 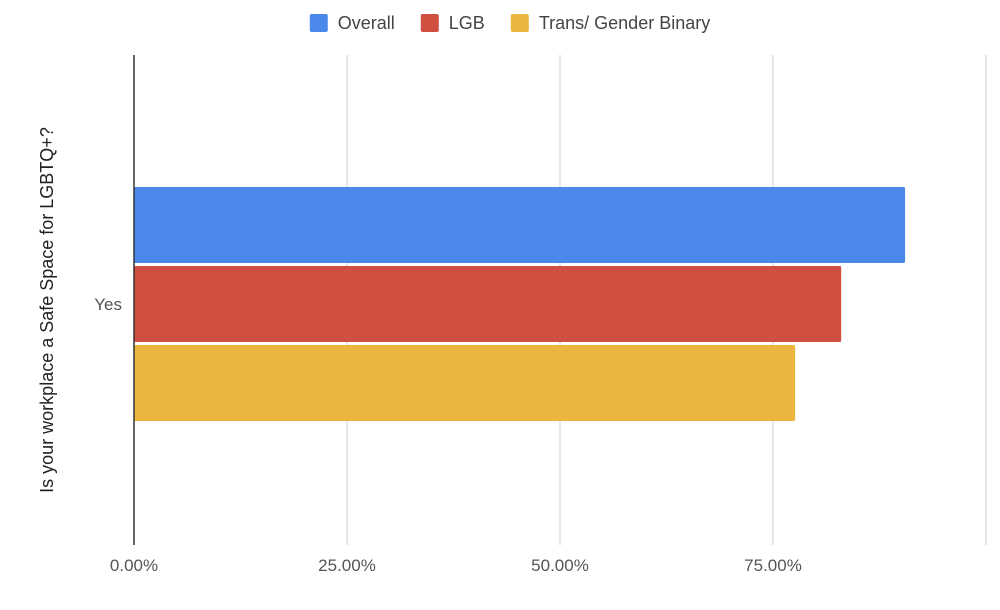 I want to click on x-tick-label: 75.00%, so click(x=773, y=565).